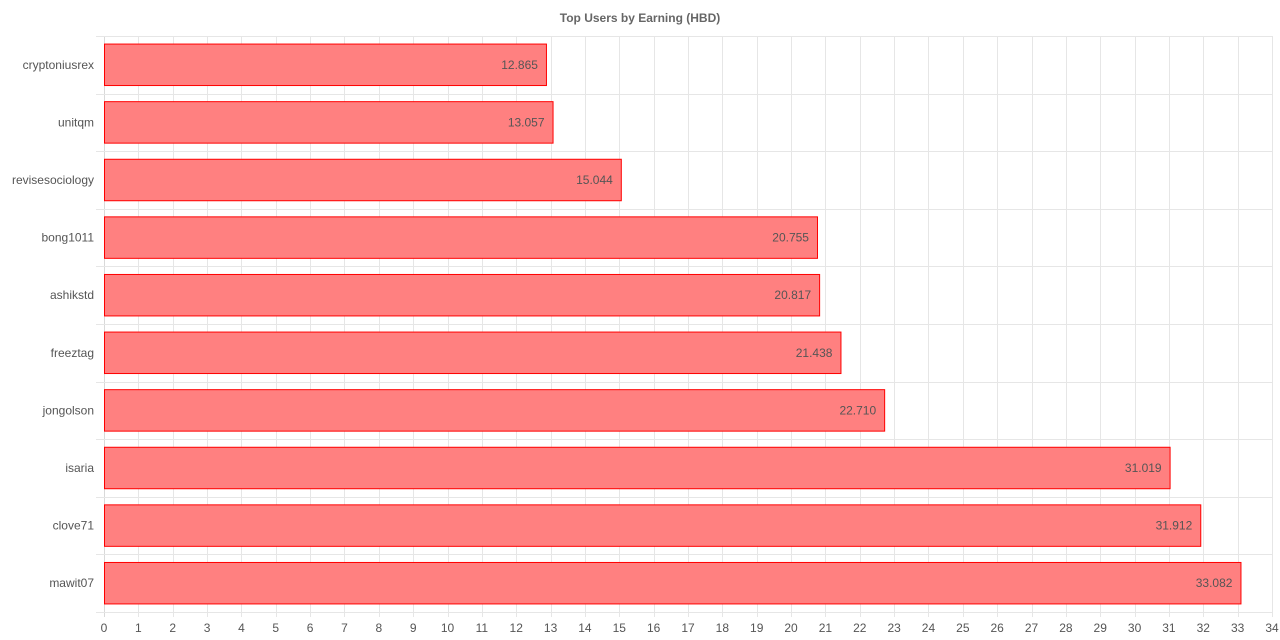 This screenshot has height=640, width=1280. What do you see at coordinates (654, 628) in the screenshot?
I see `x-tick-label: 16` at bounding box center [654, 628].